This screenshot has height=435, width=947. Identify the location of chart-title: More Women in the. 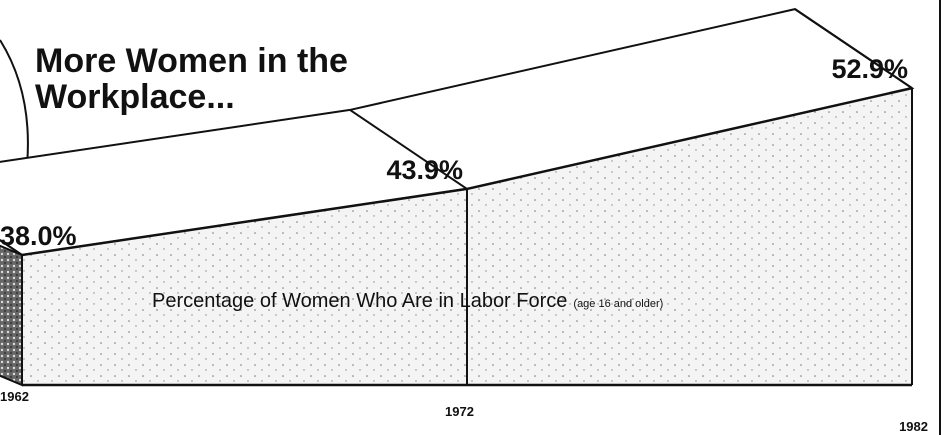
(191, 61).